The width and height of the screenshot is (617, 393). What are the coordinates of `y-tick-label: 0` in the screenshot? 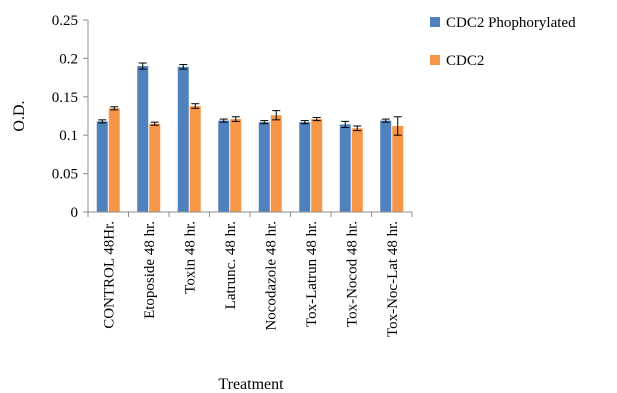 It's located at (75, 213).